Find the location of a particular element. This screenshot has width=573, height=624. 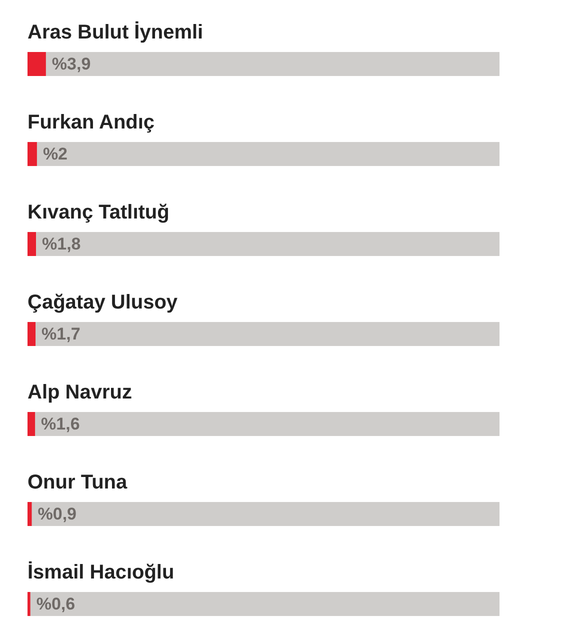

data-label: %1,7 is located at coordinates (61, 334).